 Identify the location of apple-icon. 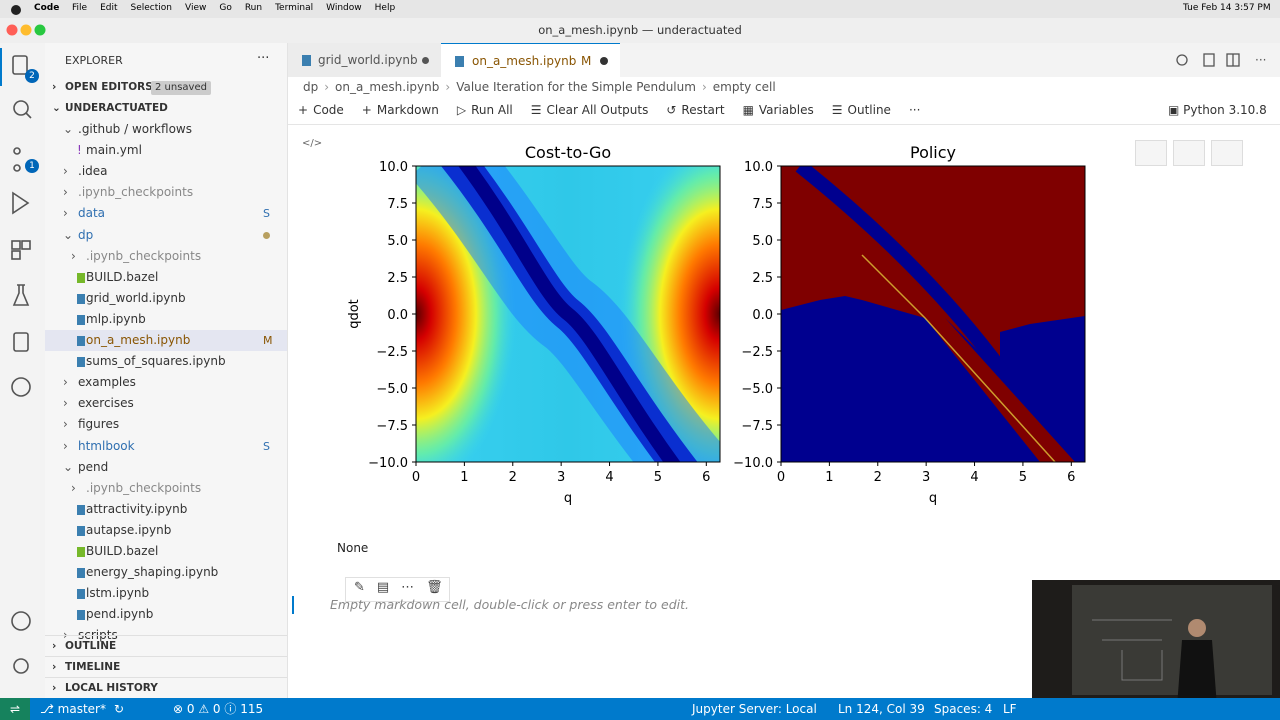
(16, 10).